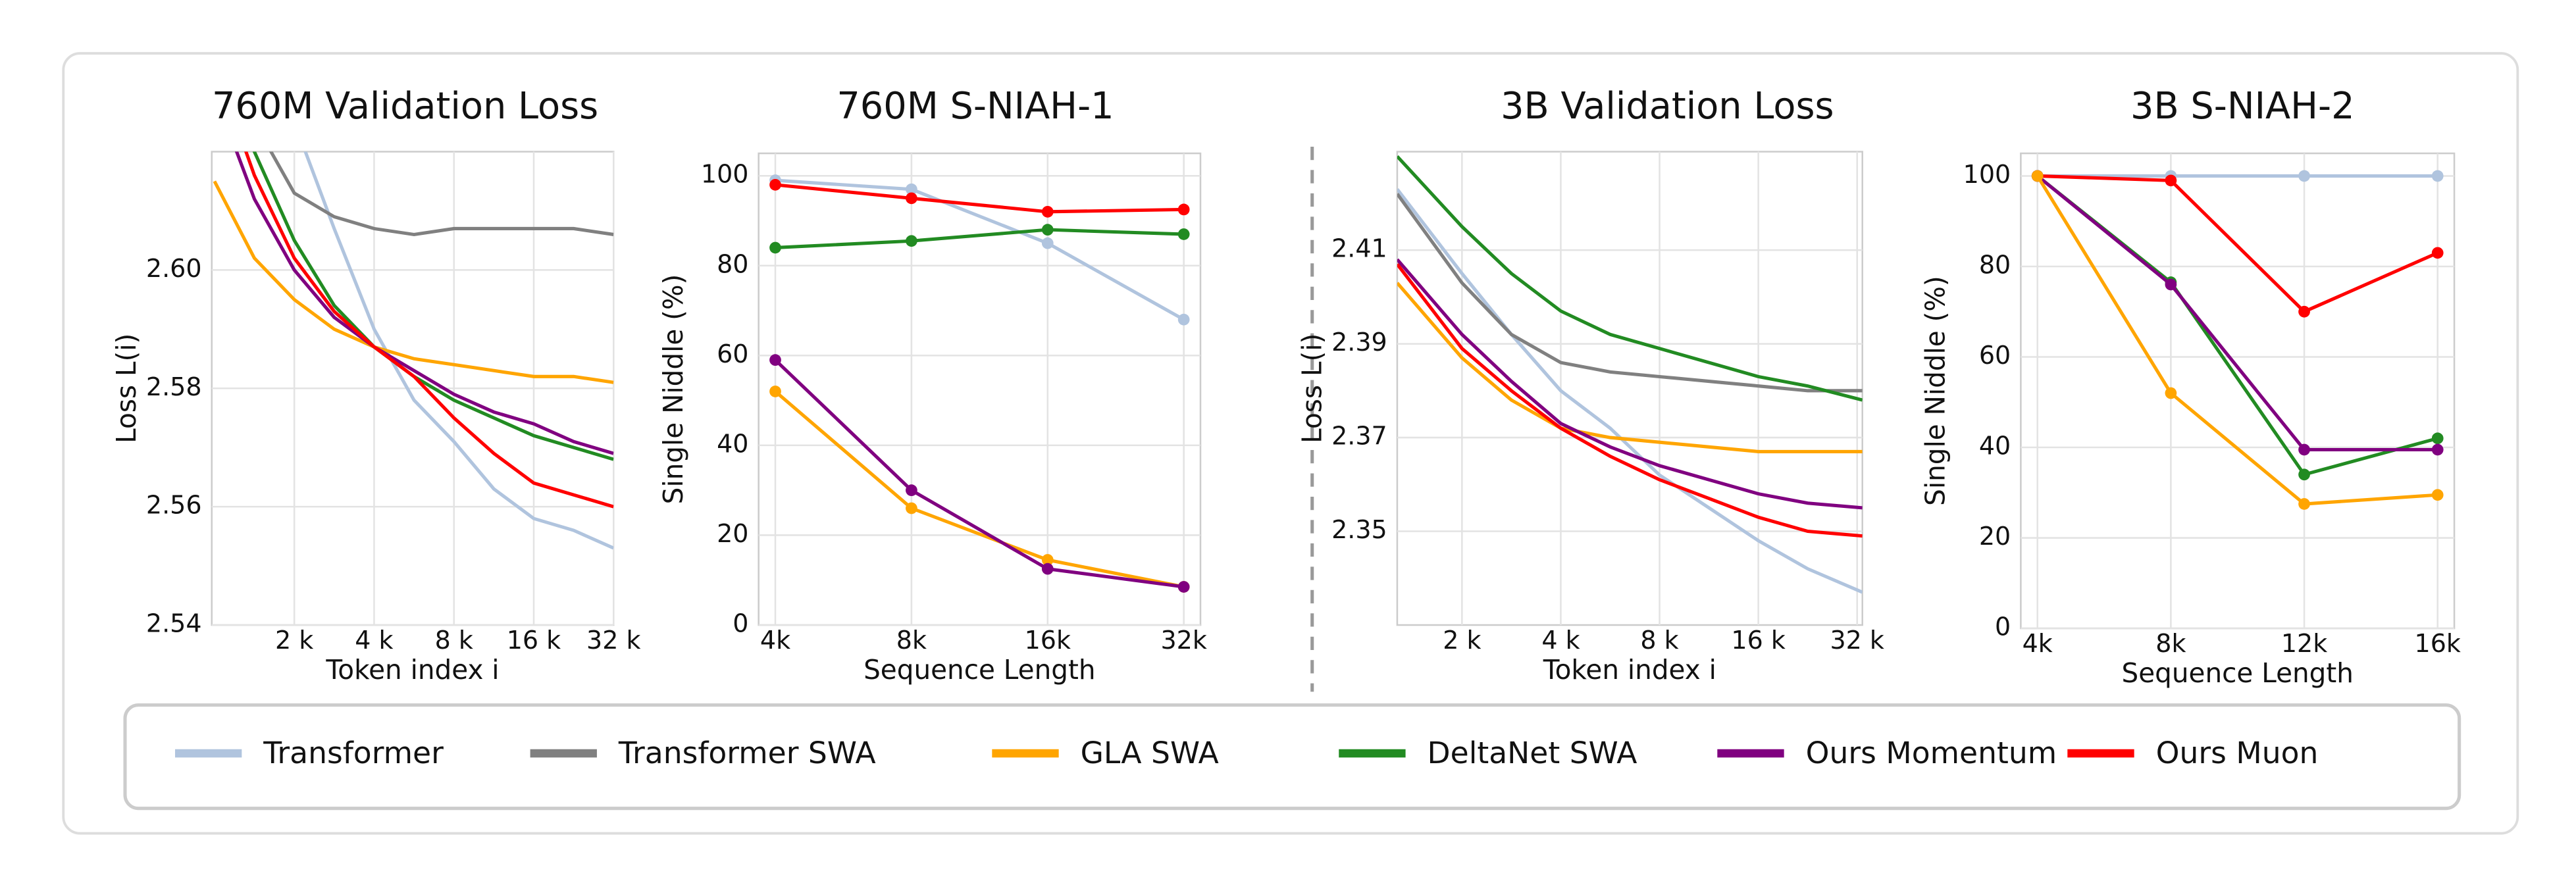 The width and height of the screenshot is (2576, 877). Describe the element at coordinates (1359, 436) in the screenshot. I see `y-tick-label: 2.37` at that location.